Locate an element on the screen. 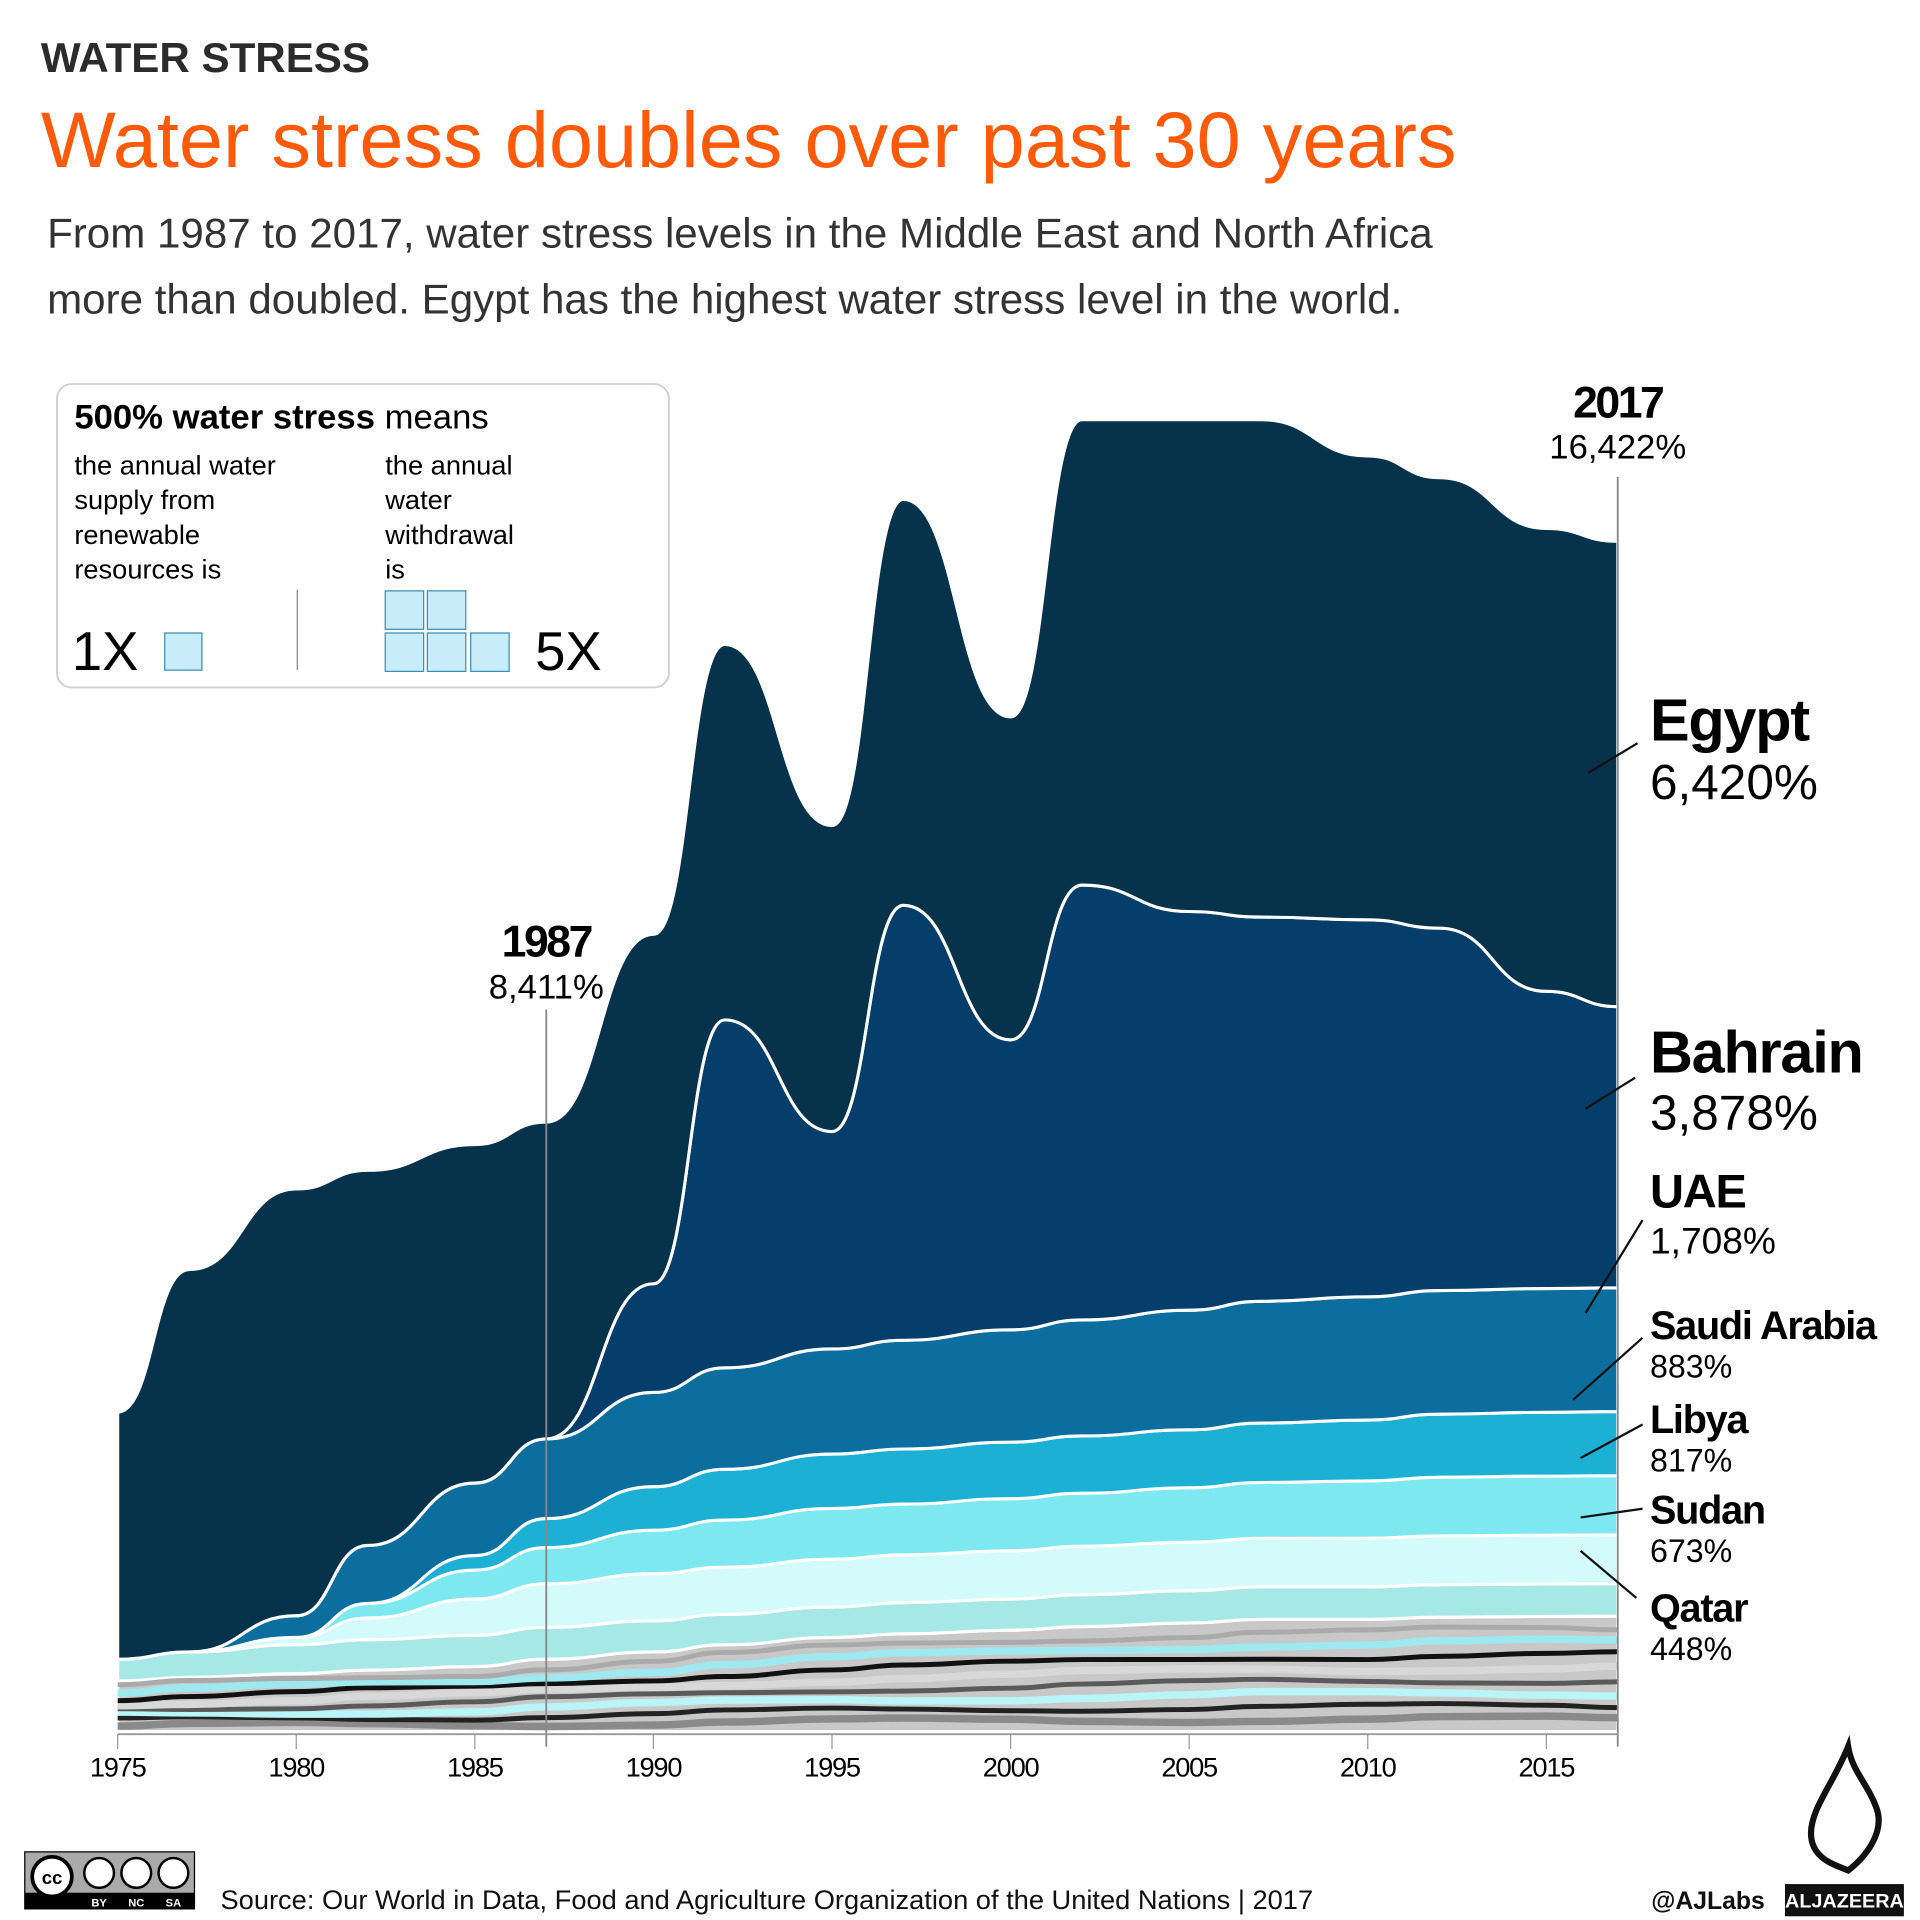 The width and height of the screenshot is (1920, 1920). legend-left-line: resources is is located at coordinates (147, 568).